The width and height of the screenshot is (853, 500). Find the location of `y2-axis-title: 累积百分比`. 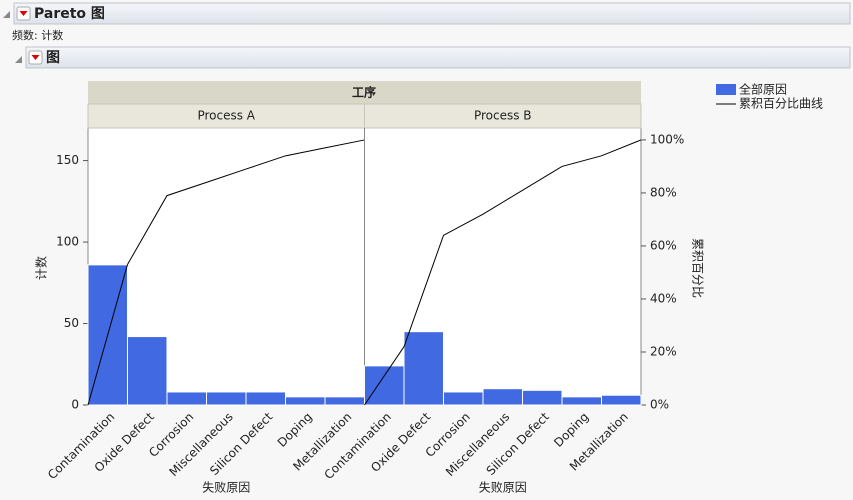

y2-axis-title: 累积百分比 is located at coordinates (698, 268).